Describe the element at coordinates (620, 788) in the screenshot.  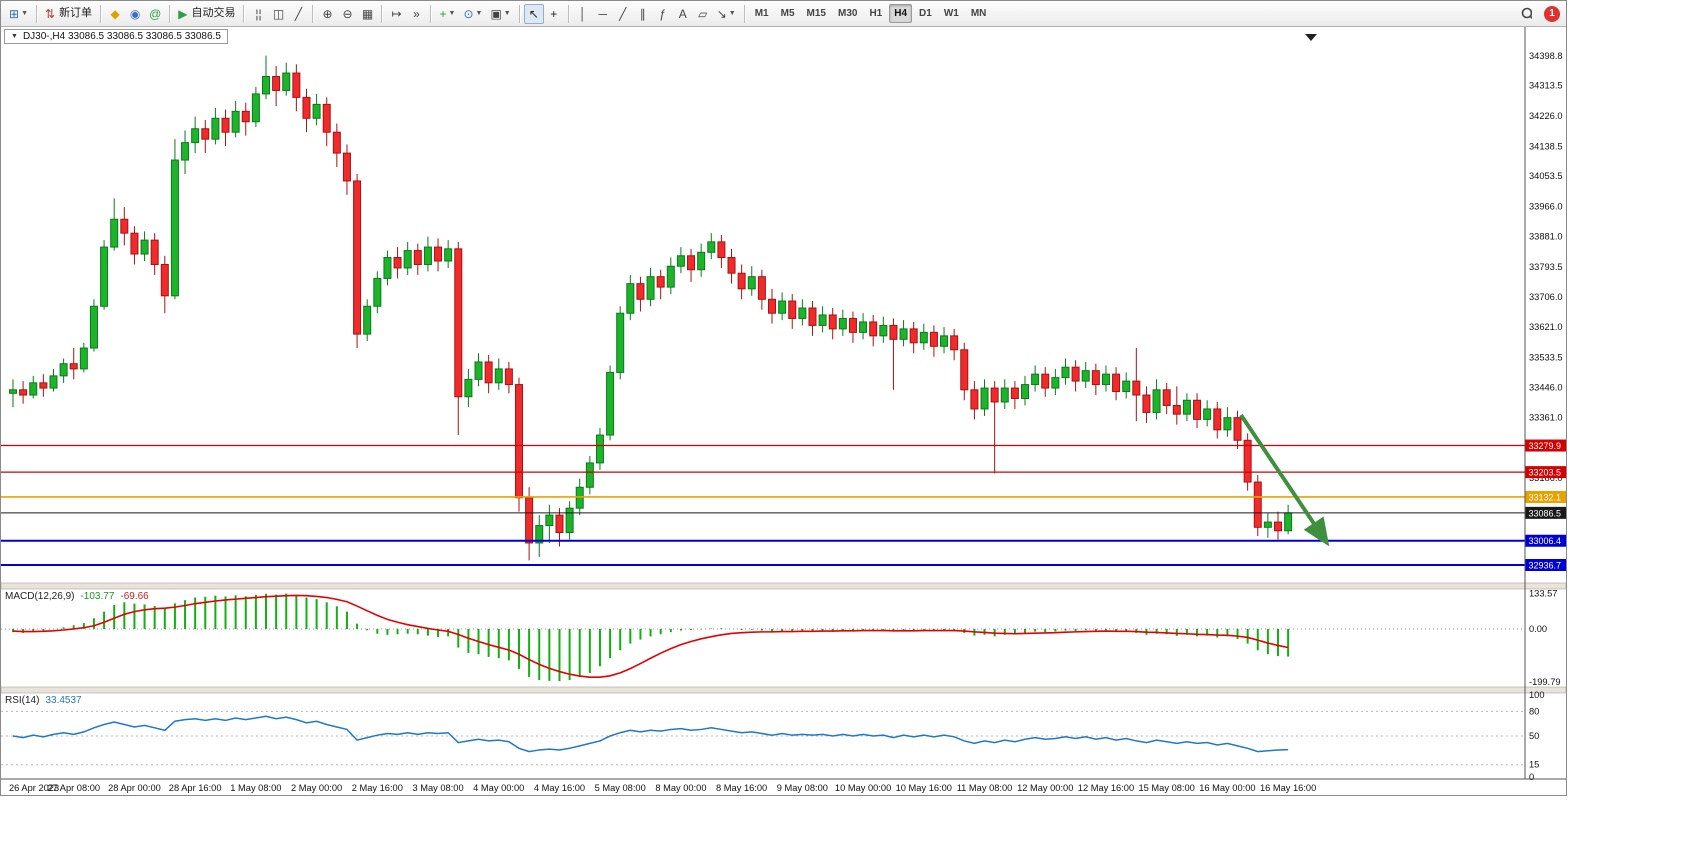
I see `axis-label: 5 May 08:00` at that location.